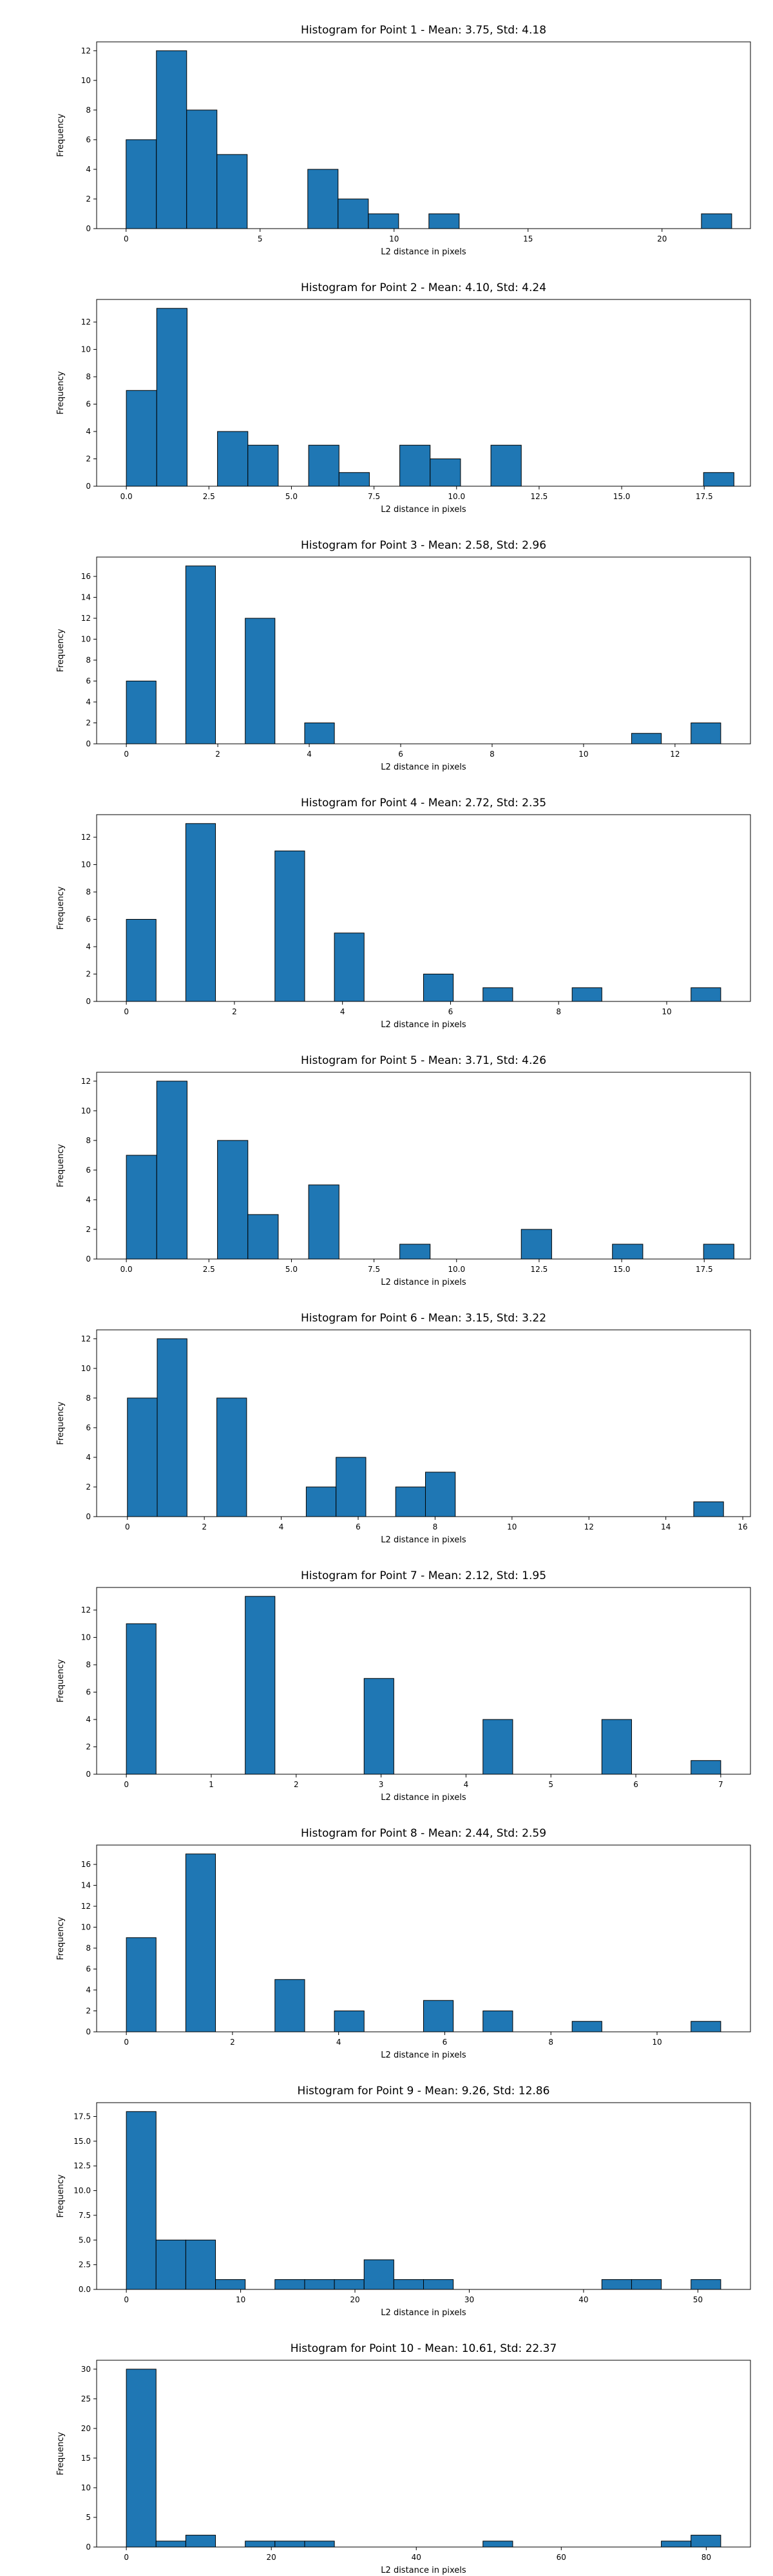 The height and width of the screenshot is (2576, 773). I want to click on x-tick-label: 15.0, so click(622, 496).